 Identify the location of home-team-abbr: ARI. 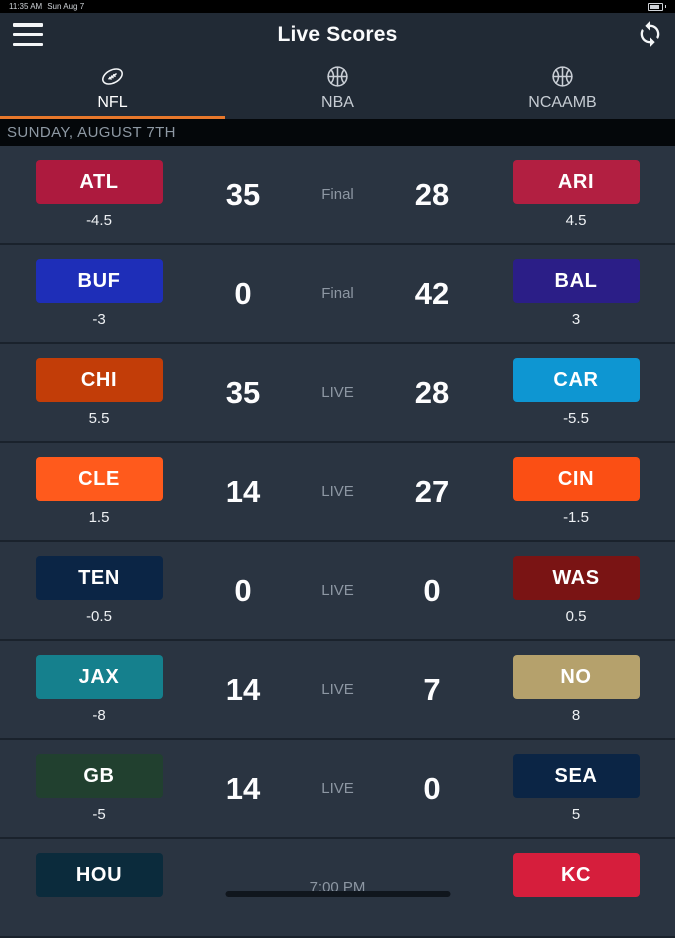
(576, 181).